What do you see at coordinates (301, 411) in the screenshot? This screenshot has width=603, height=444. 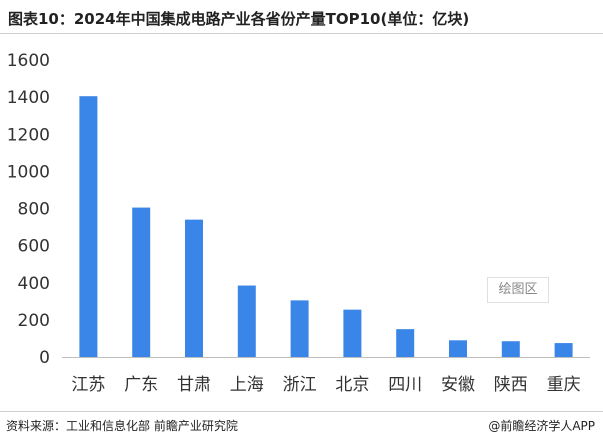 I see `footer-divider` at bounding box center [301, 411].